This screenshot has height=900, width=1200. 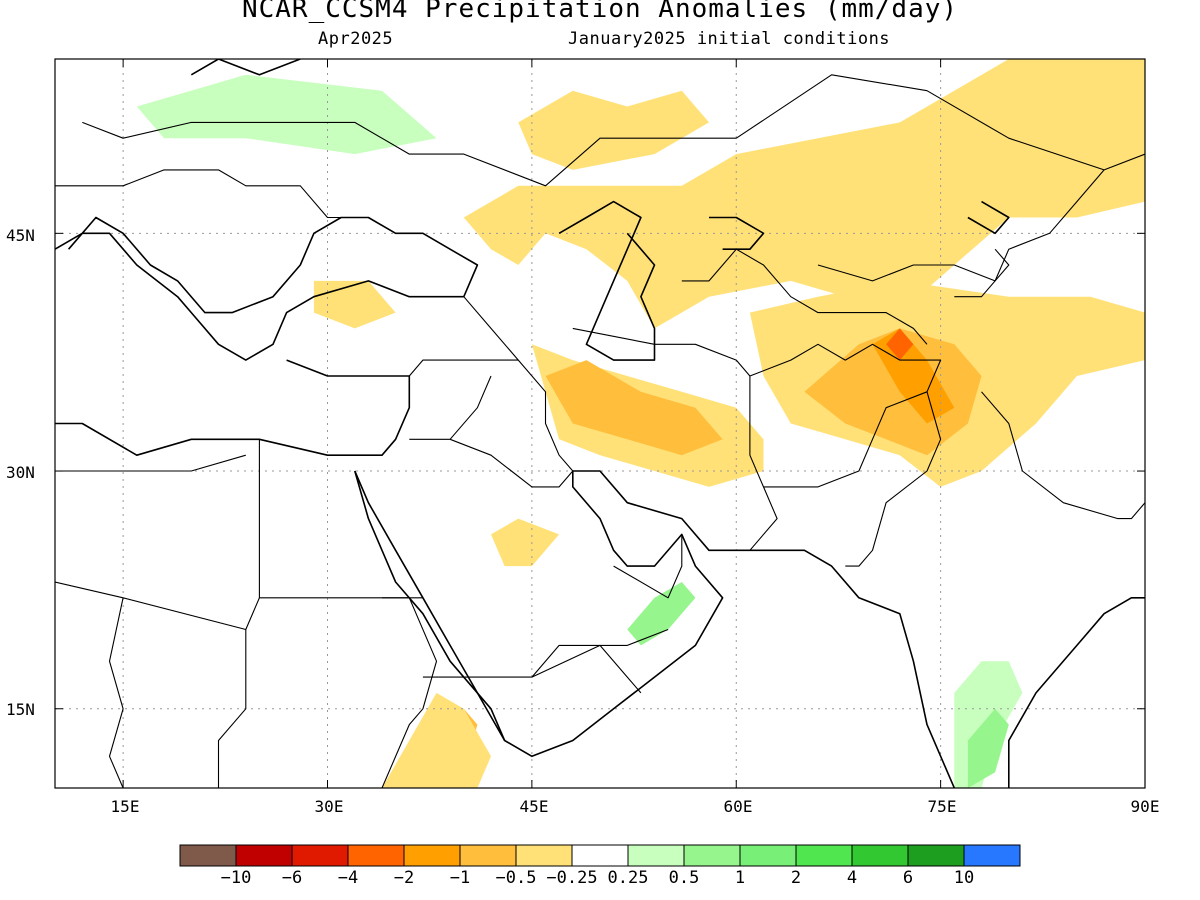 What do you see at coordinates (942, 806) in the screenshot?
I see `lon-label-75e: 75E` at bounding box center [942, 806].